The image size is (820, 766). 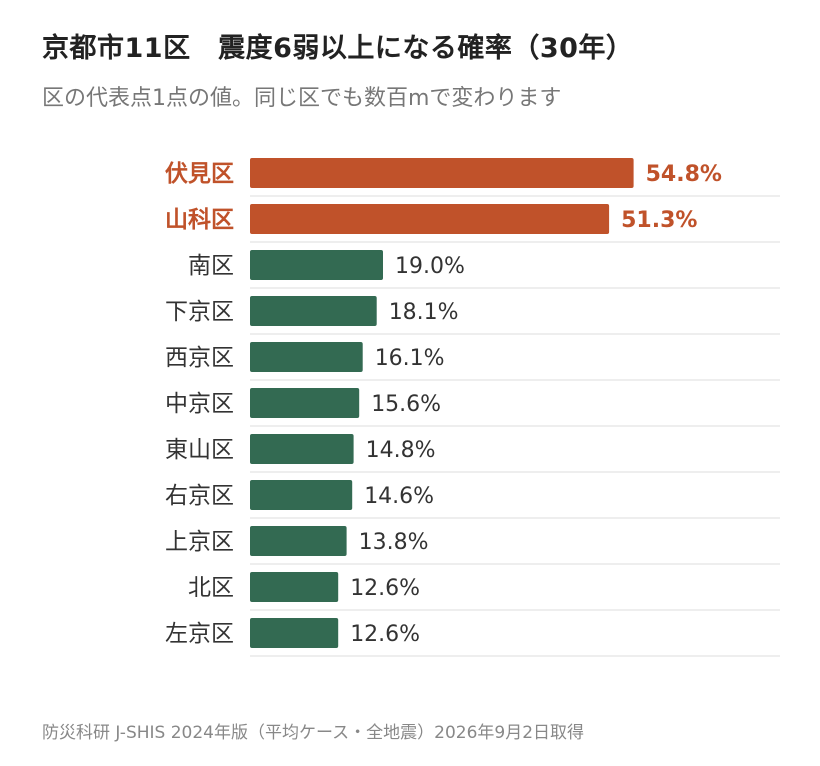 I want to click on value-label: 51.3%, so click(x=659, y=220).